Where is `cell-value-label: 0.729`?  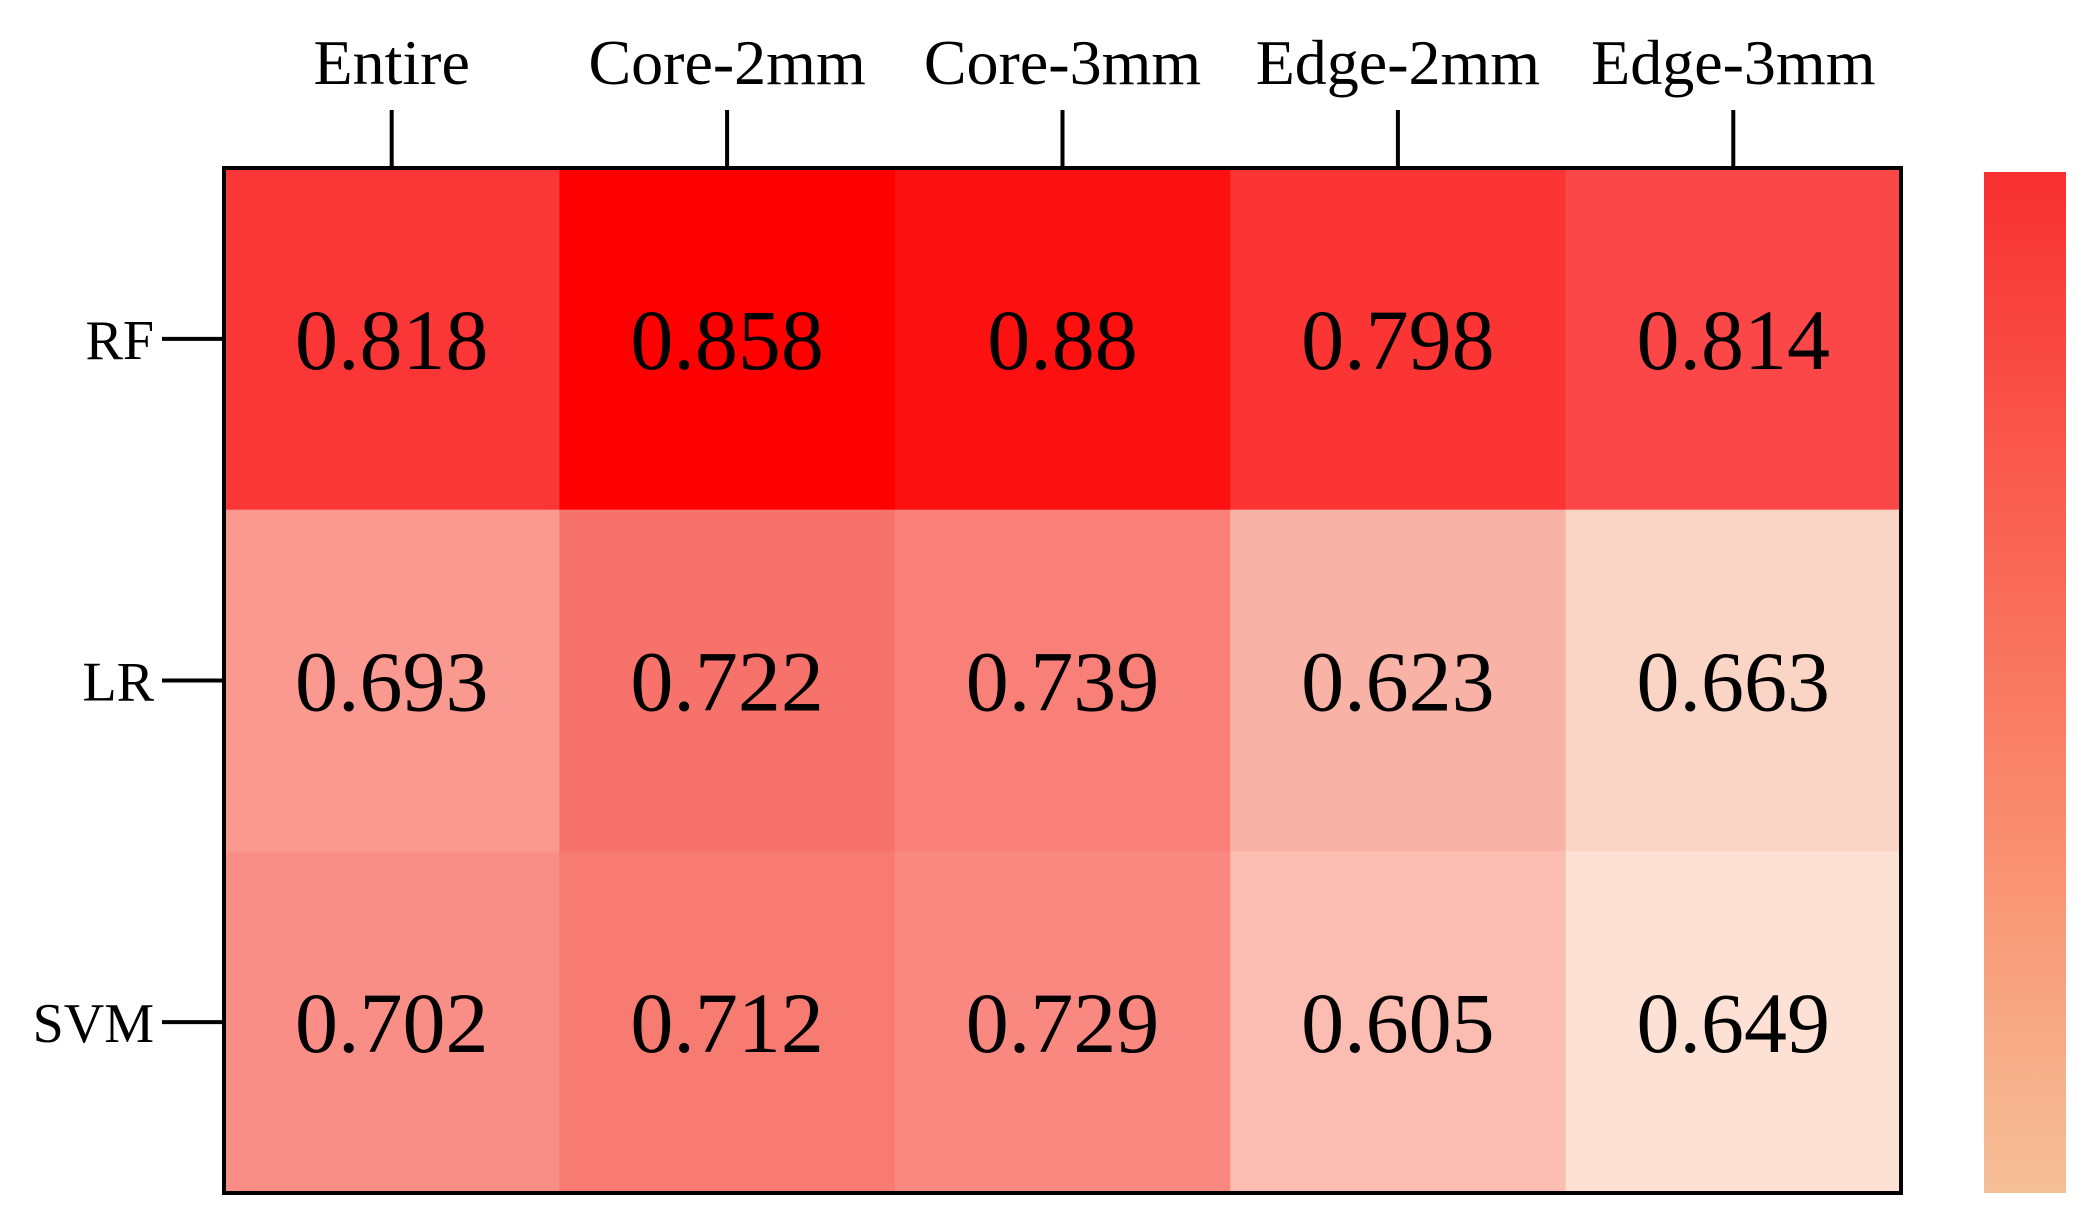
cell-value-label: 0.729 is located at coordinates (1063, 1023).